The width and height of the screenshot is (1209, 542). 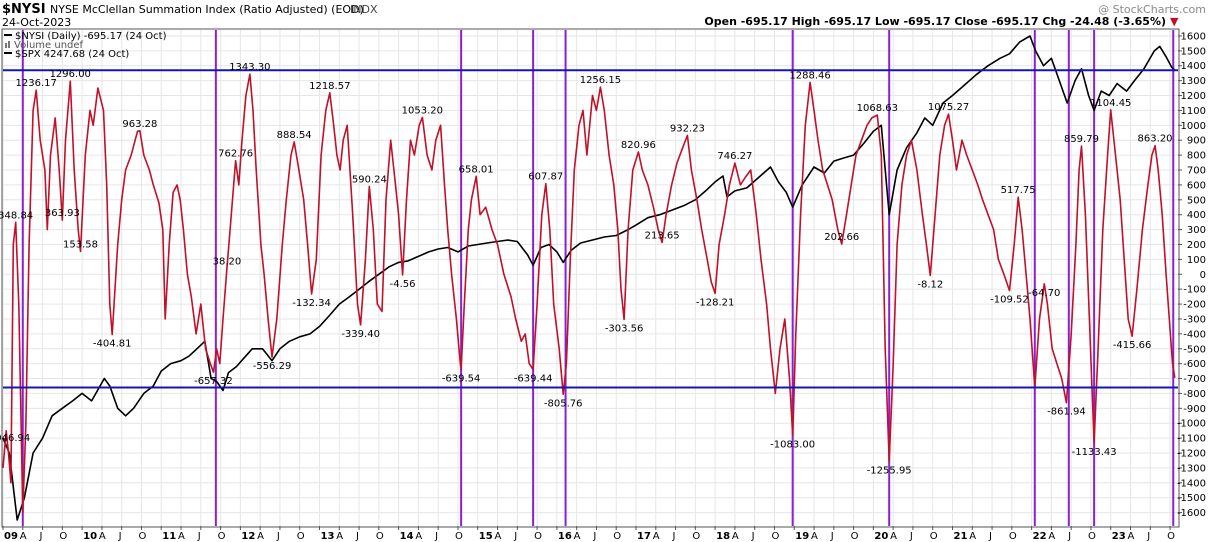 I want to click on annotation-label: 153.58, so click(x=80, y=244).